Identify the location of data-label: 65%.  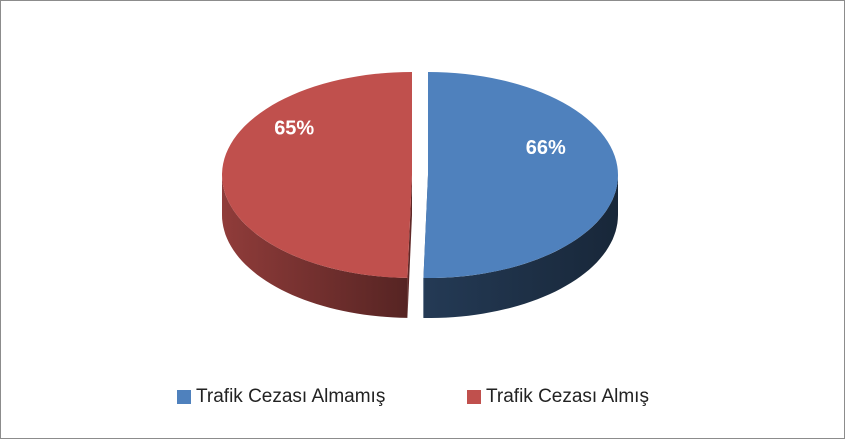
(294, 128).